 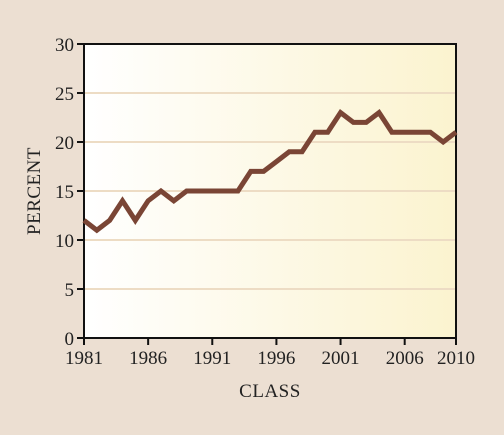 I want to click on y-tick-label: 5, so click(x=70, y=290).